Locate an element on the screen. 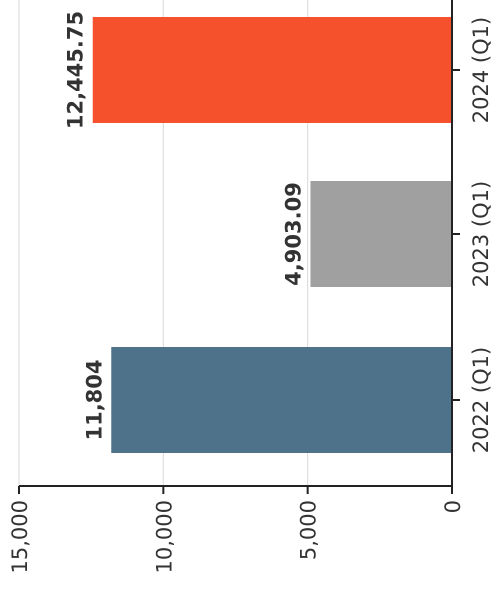 The image size is (501, 605). value-axis-ticks: 0 5,000 10,000 15,000 is located at coordinates (236, 529).